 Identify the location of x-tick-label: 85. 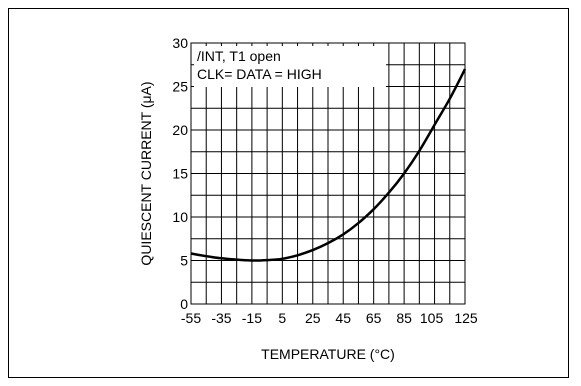
(404, 318).